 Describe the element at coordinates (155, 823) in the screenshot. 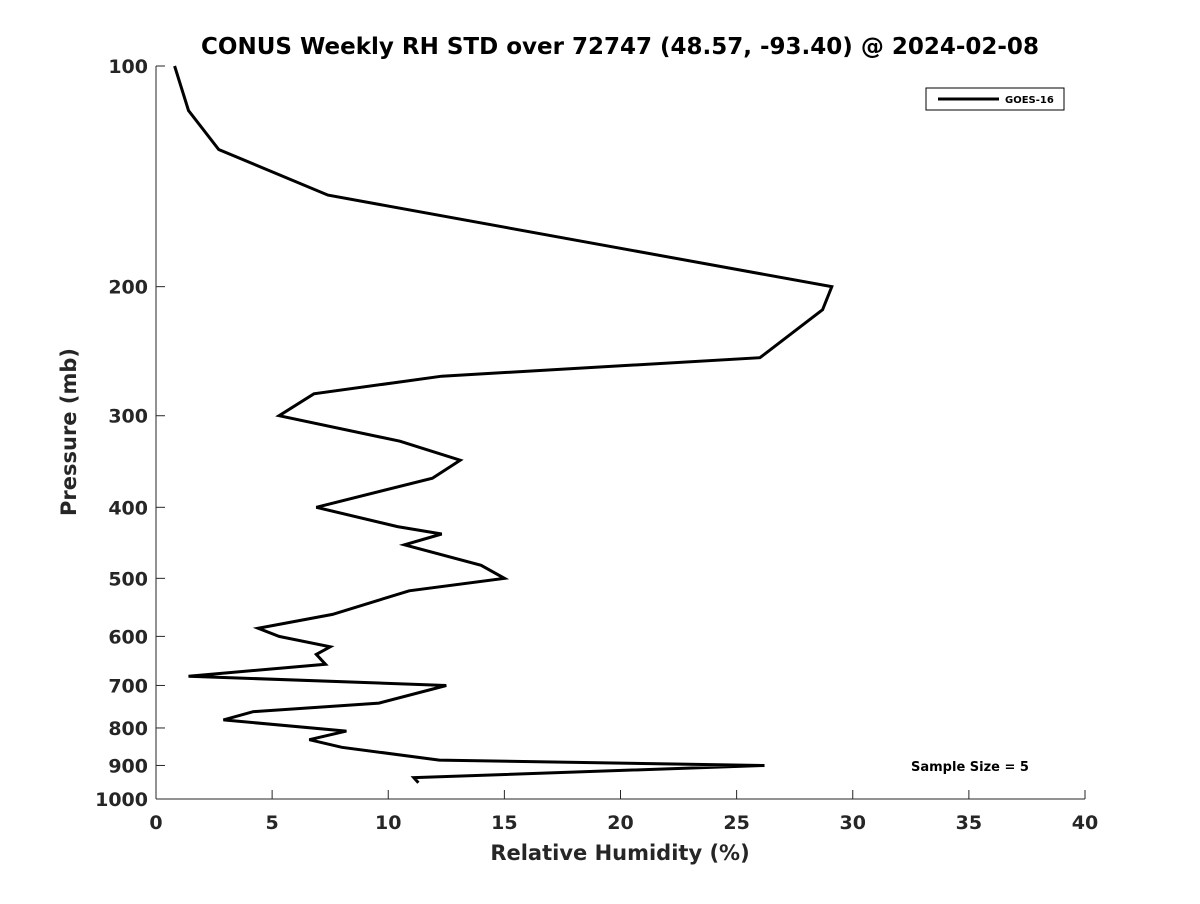

I see `x-tick-label: 0` at that location.